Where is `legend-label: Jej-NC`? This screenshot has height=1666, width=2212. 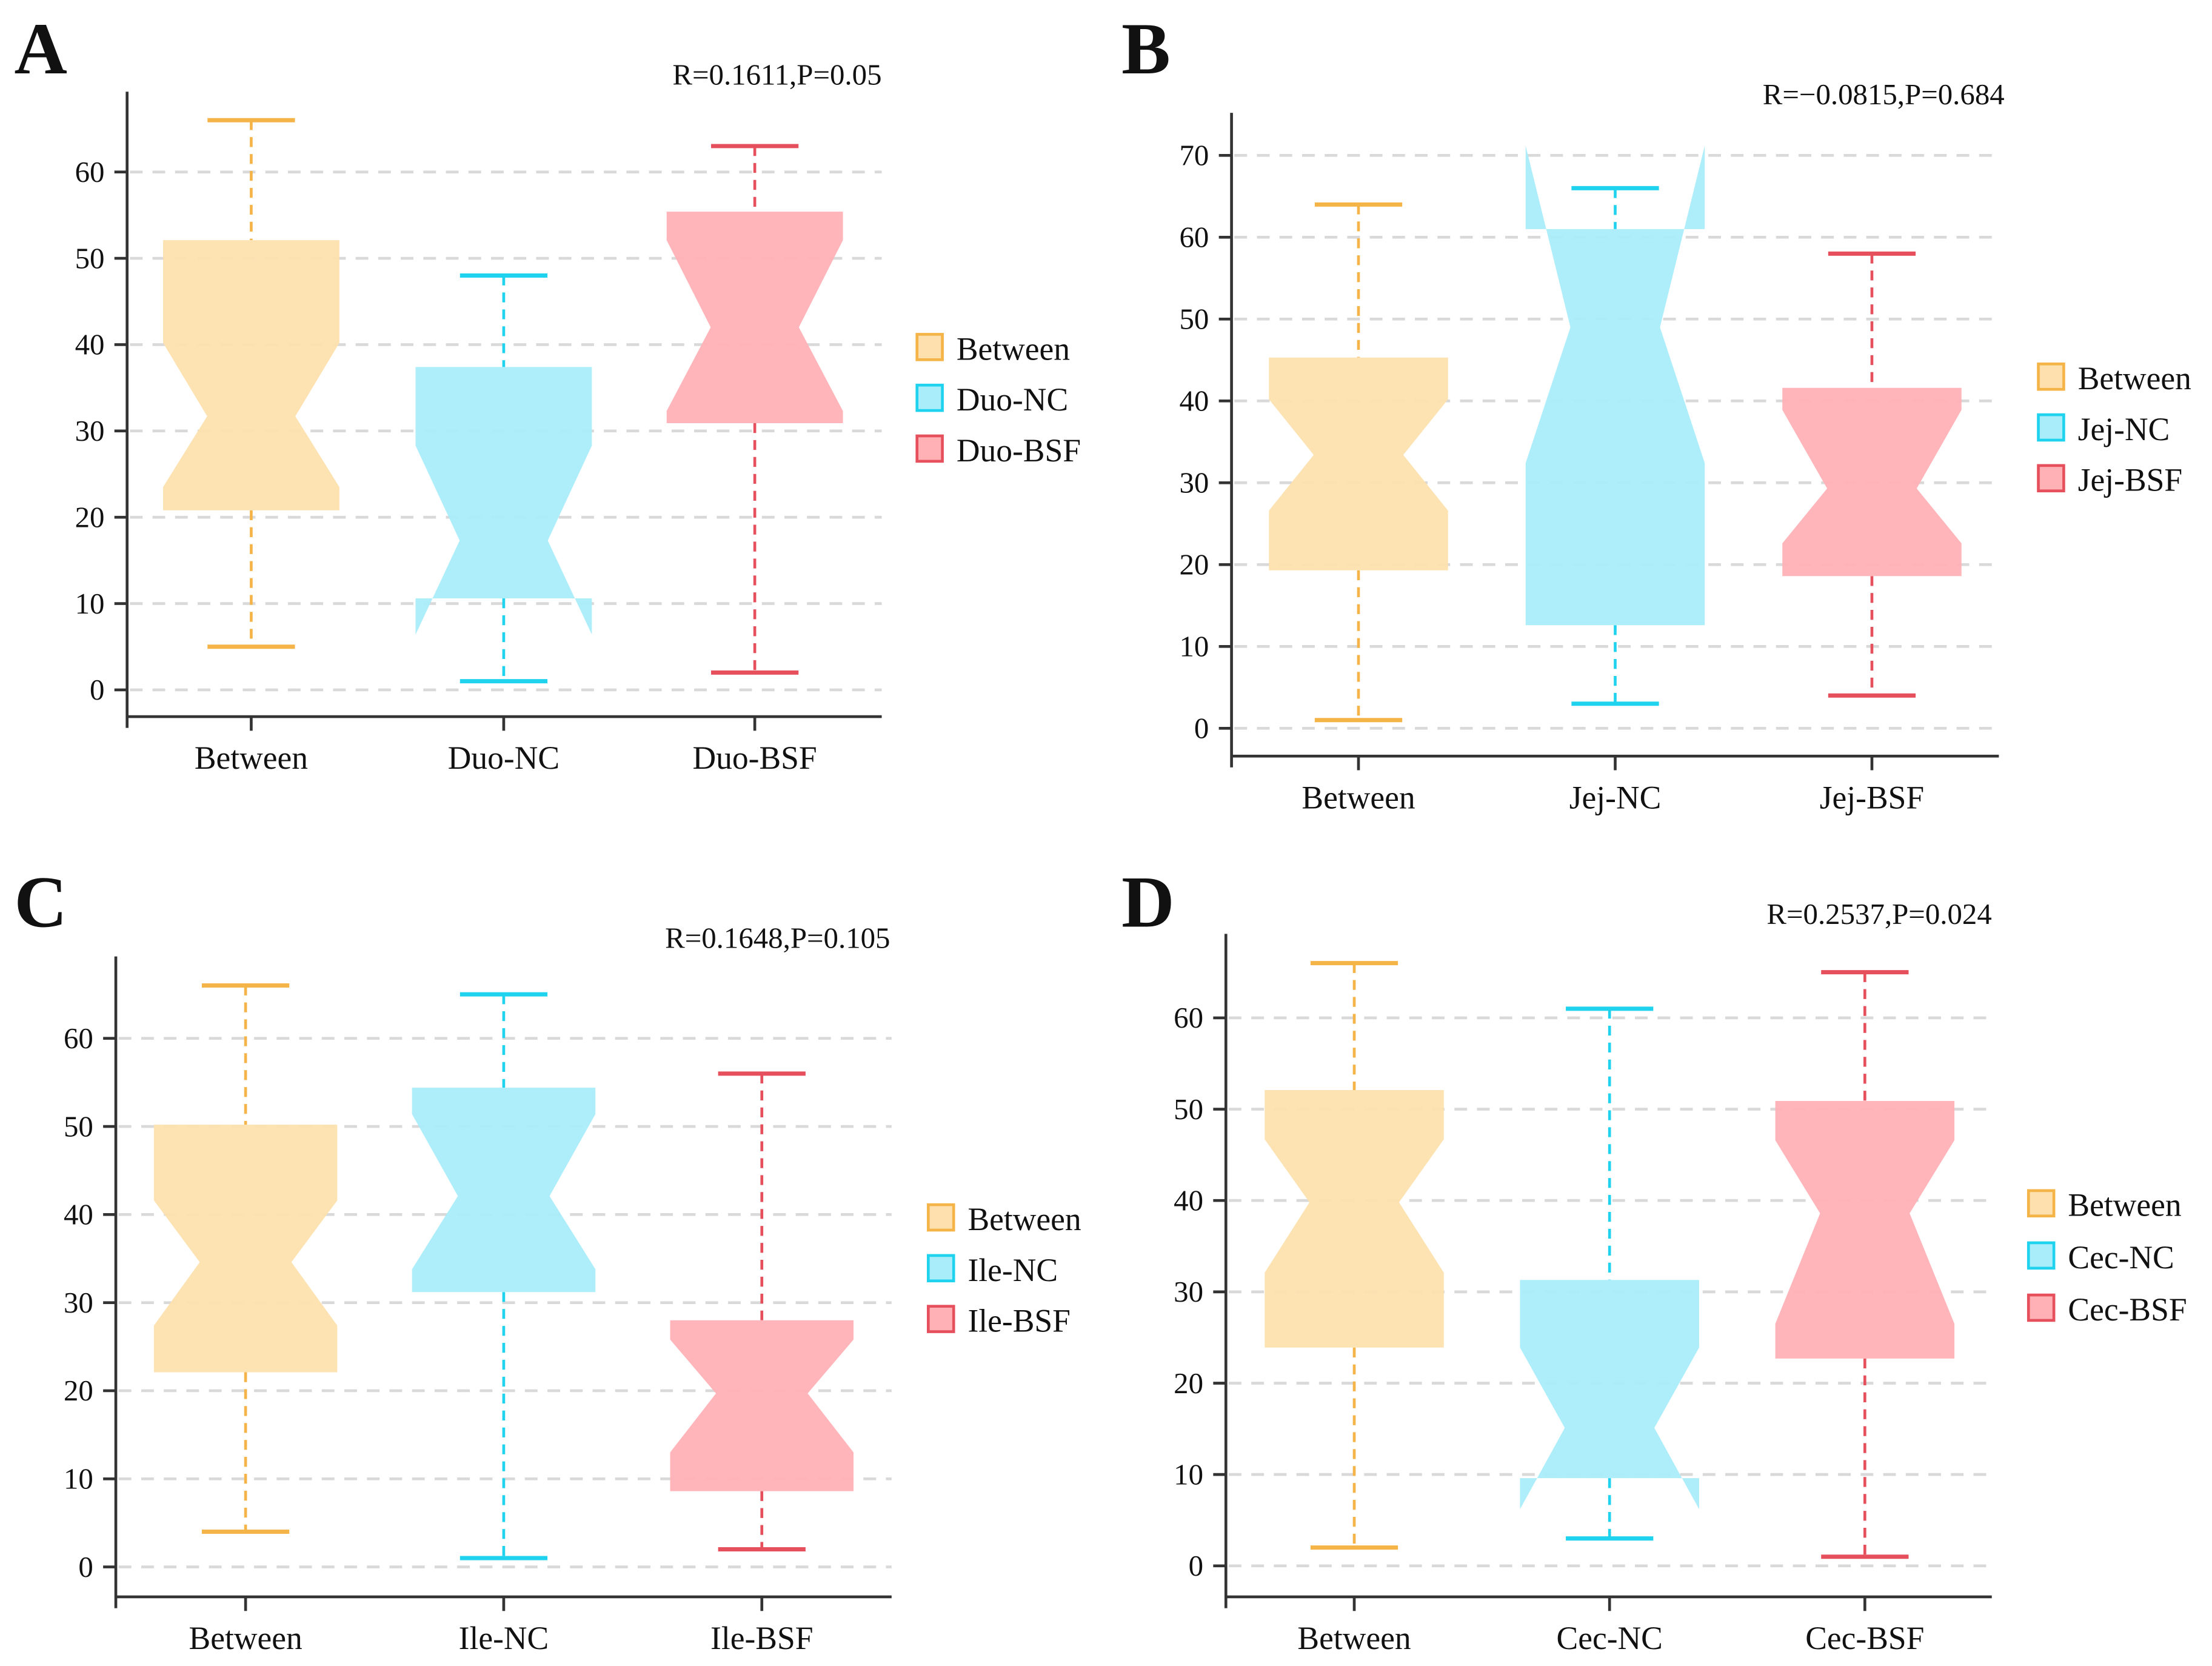
legend-label: Jej-NC is located at coordinates (2124, 429).